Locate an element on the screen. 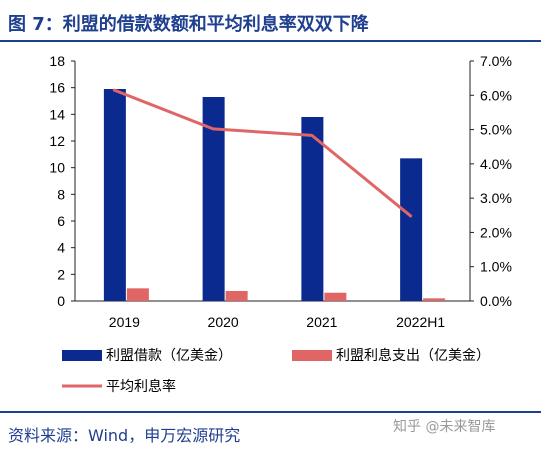 The image size is (541, 450). page-title: 图 7：利盟的借款数额和平均利息率双双下降 is located at coordinates (188, 24).